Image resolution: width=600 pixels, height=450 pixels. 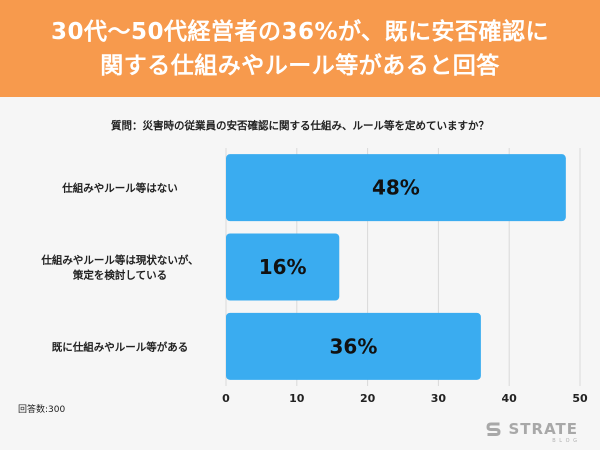 What do you see at coordinates (300, 126) in the screenshot?
I see `question-text: 質問：災害時の従業員の安否確認に関する仕組み、ルール等を定めていますか？` at bounding box center [300, 126].